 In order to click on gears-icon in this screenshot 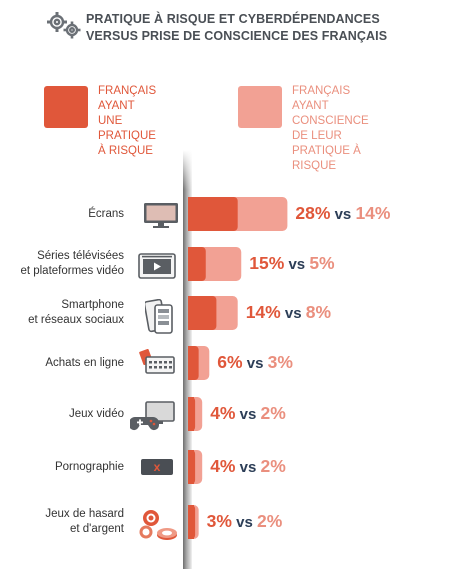, I will do `click(64, 25)`.